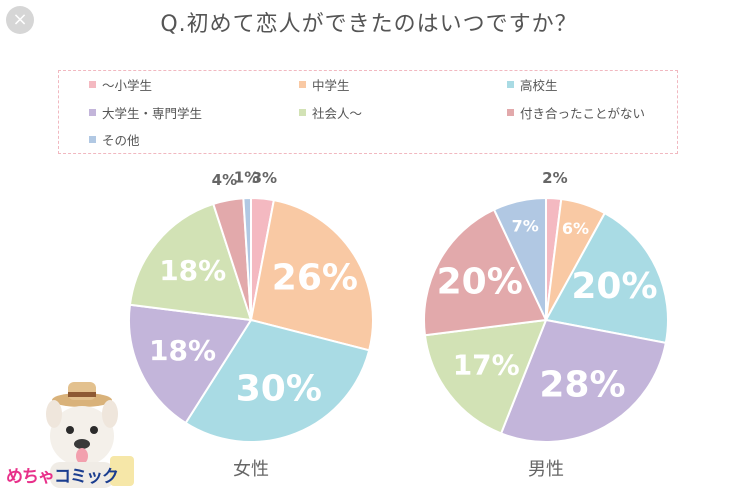  I want to click on legend-label: 大学生・専門学生, so click(152, 113).